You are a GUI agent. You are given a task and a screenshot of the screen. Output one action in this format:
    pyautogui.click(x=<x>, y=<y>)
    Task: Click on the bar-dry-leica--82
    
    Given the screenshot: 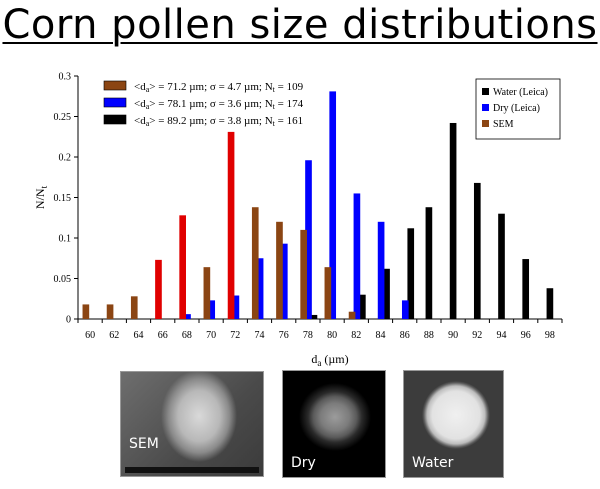 What is the action you would take?
    pyautogui.click(x=357, y=256)
    